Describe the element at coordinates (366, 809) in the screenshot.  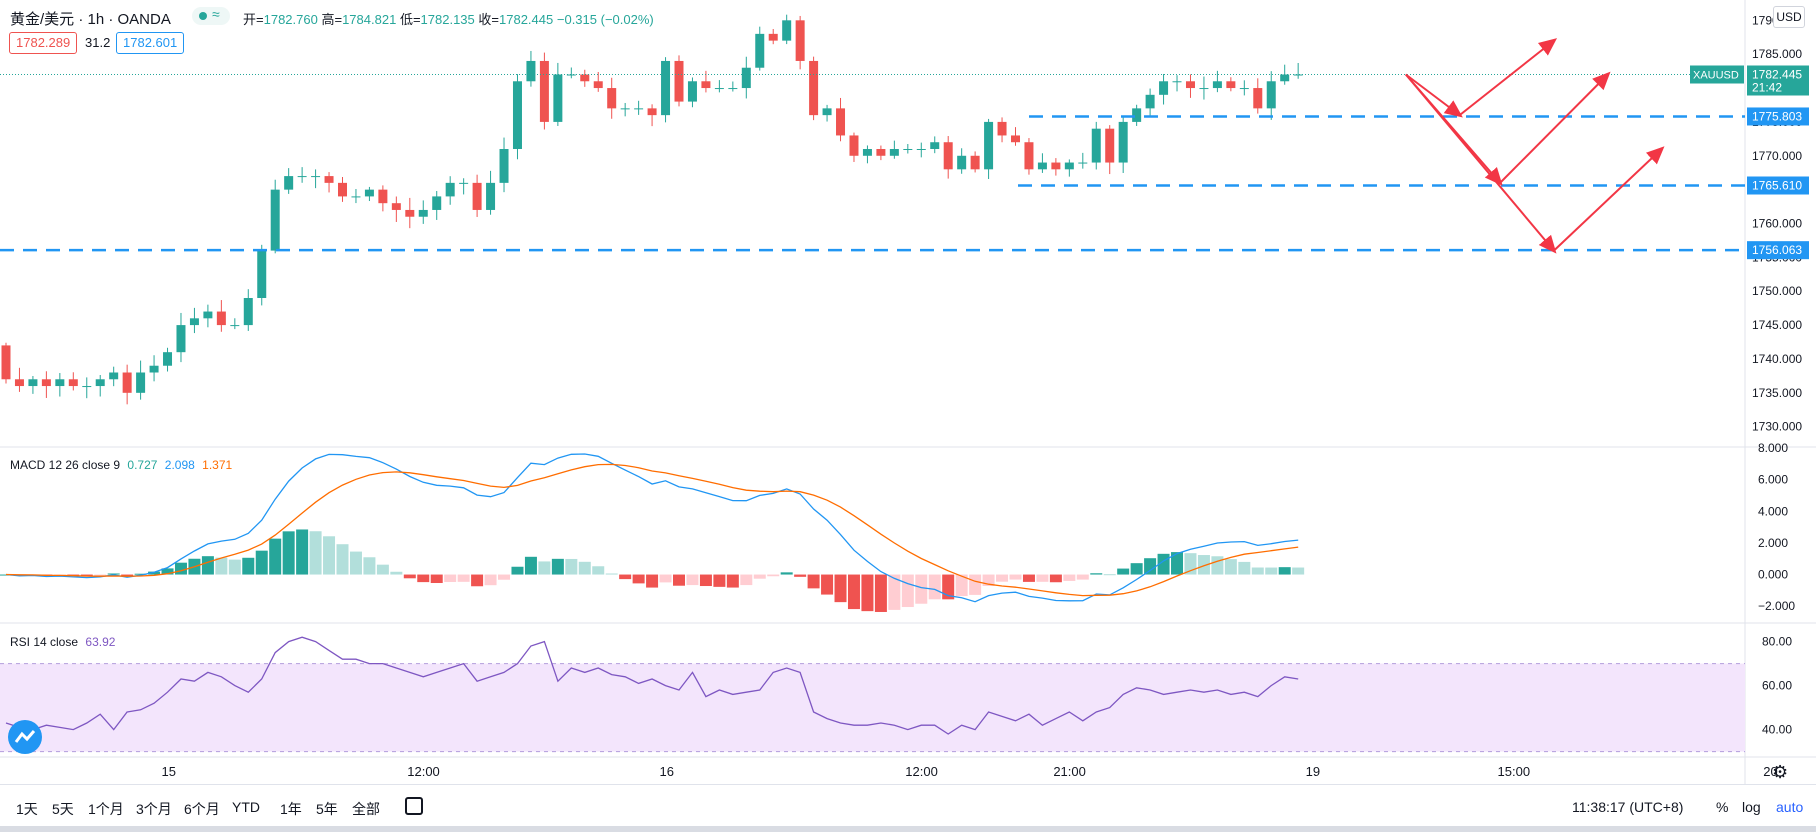
I see `timeframe-button: 全部` at that location.